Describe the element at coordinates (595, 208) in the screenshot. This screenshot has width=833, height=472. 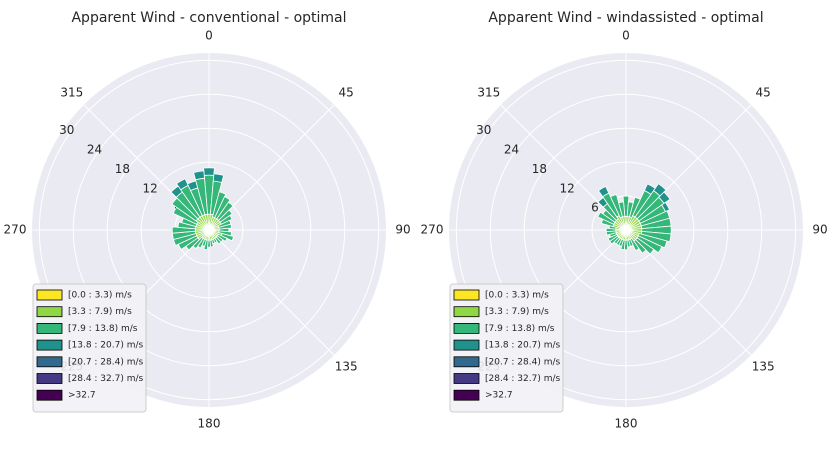
I see `radial-tick-label: 6` at that location.